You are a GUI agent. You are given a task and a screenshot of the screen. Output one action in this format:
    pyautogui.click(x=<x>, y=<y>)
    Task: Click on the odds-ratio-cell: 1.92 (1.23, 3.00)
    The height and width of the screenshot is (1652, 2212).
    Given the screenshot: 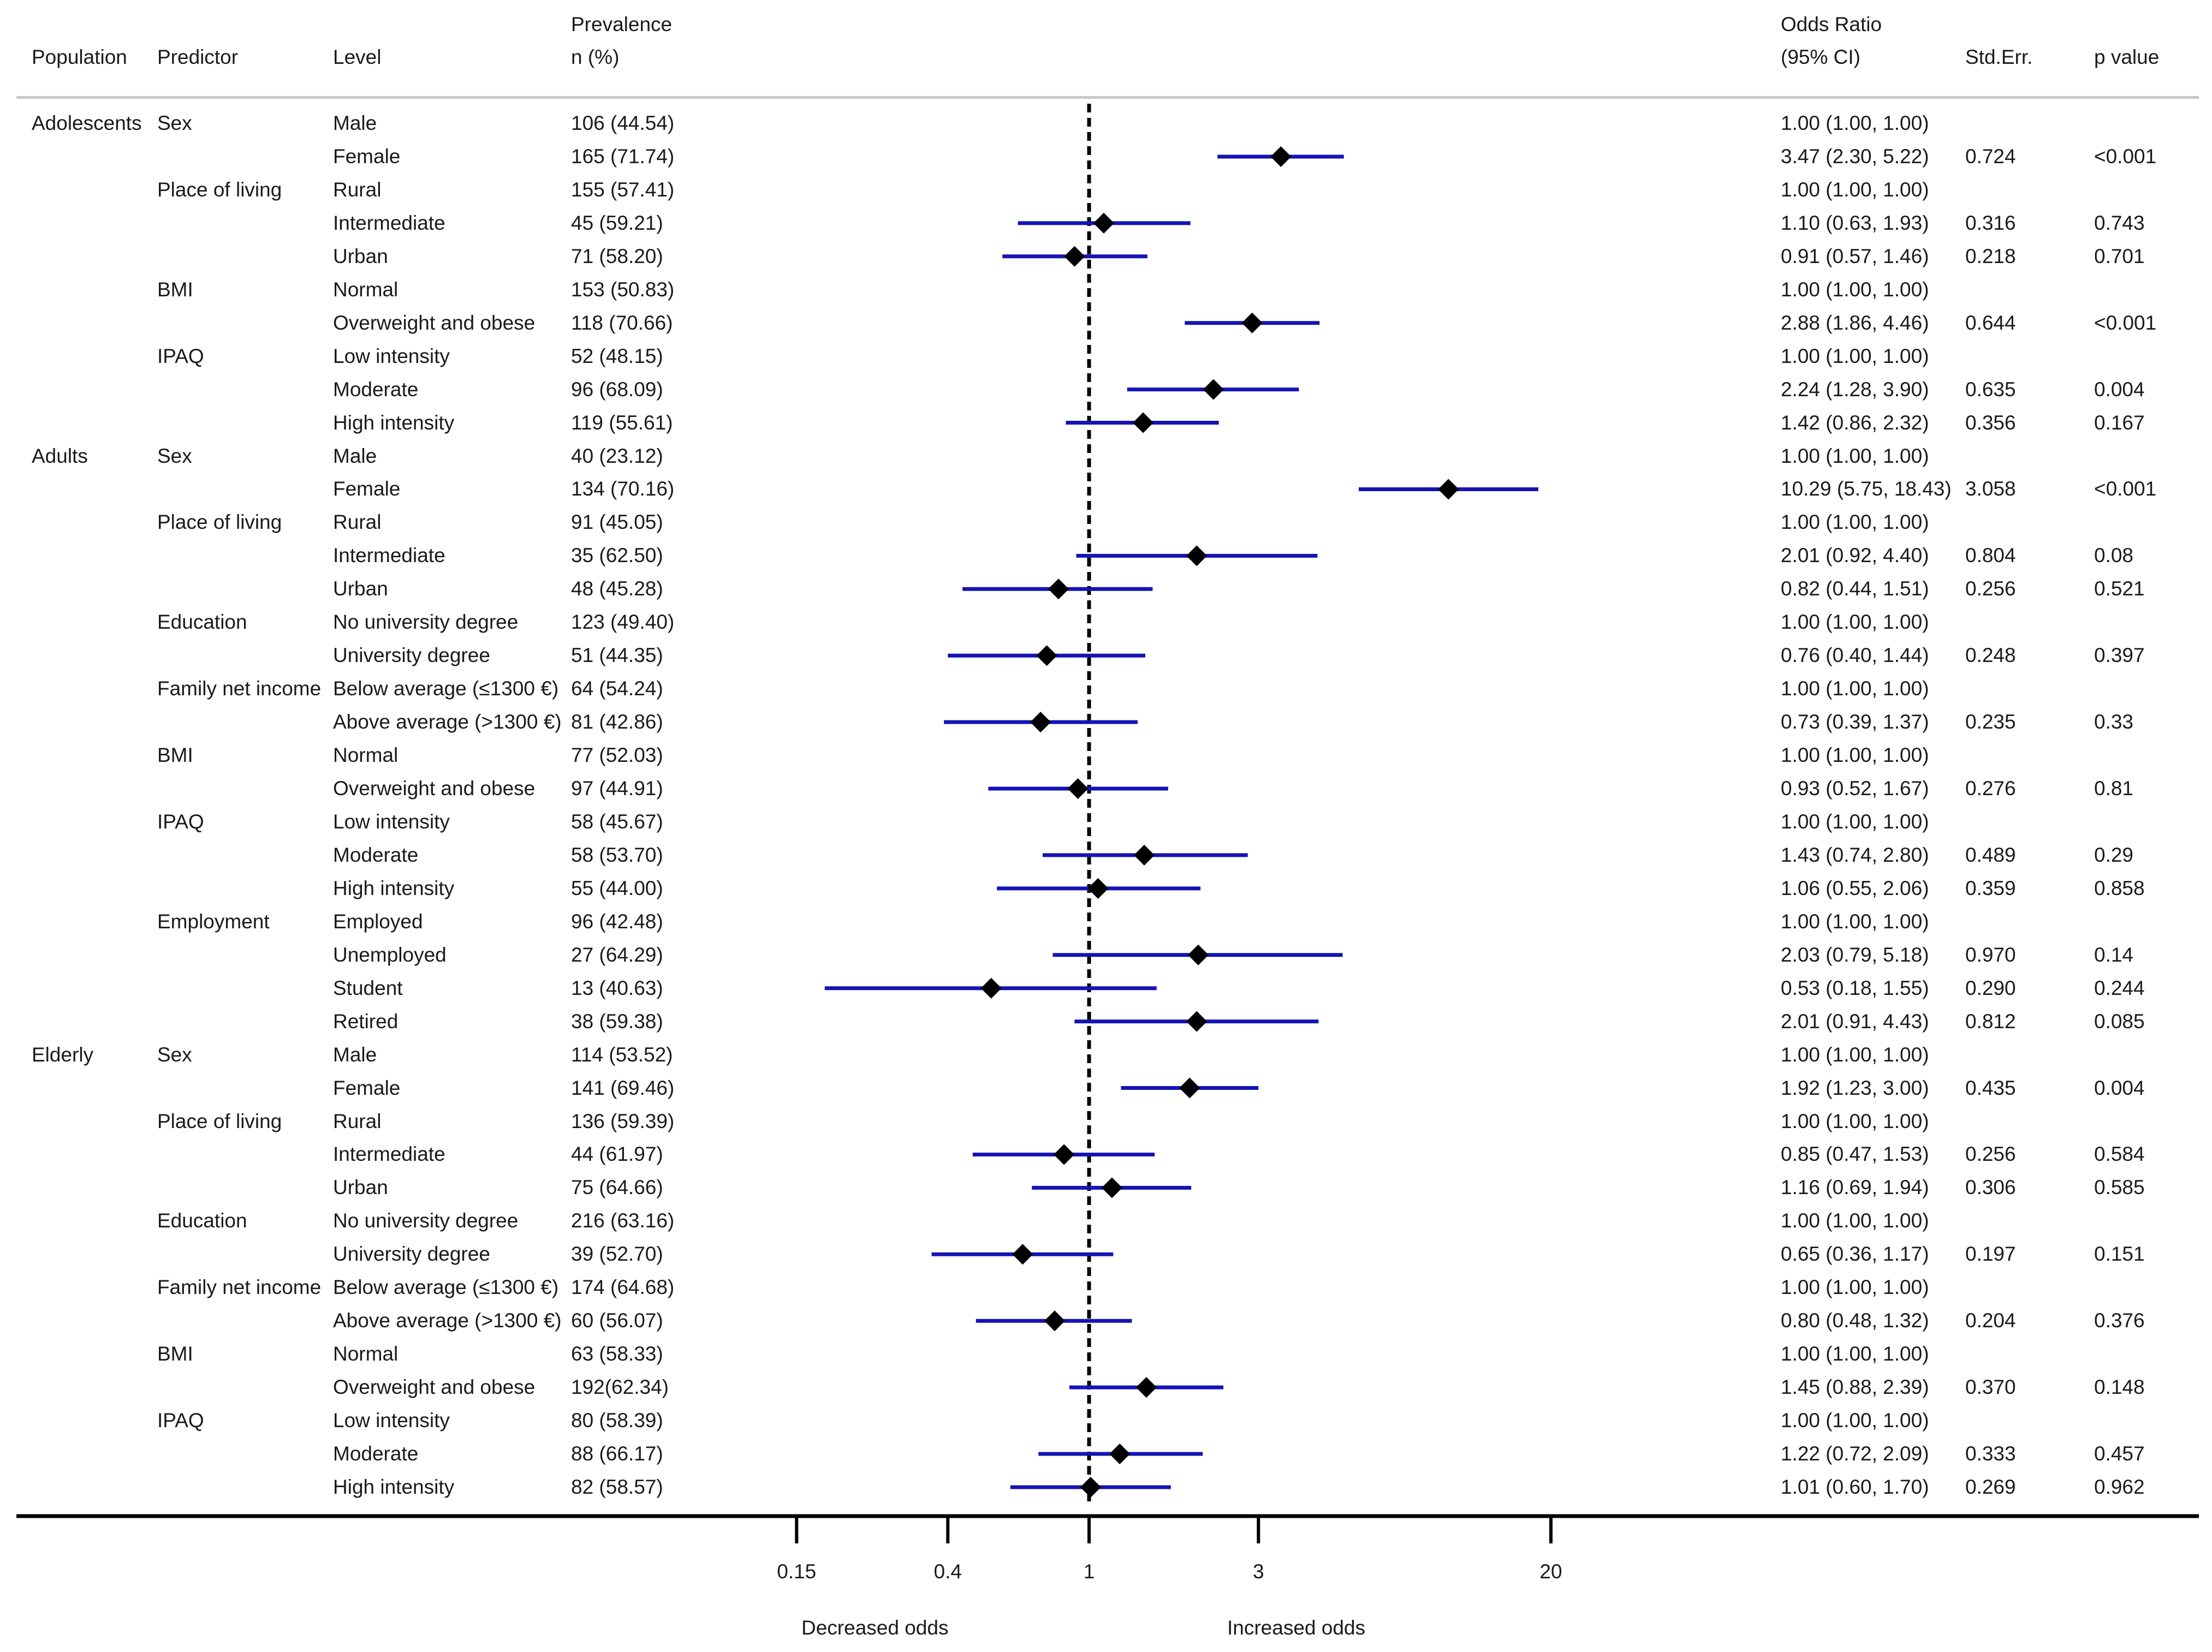 What is the action you would take?
    pyautogui.click(x=1855, y=1087)
    